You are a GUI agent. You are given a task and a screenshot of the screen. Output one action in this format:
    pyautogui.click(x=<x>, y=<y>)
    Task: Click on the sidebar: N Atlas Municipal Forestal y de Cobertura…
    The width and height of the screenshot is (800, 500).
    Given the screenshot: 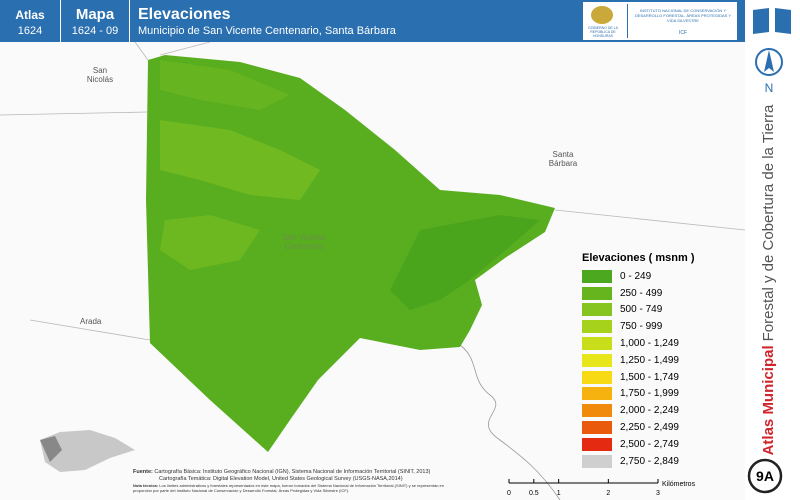 What is the action you would take?
    pyautogui.click(x=769, y=251)
    